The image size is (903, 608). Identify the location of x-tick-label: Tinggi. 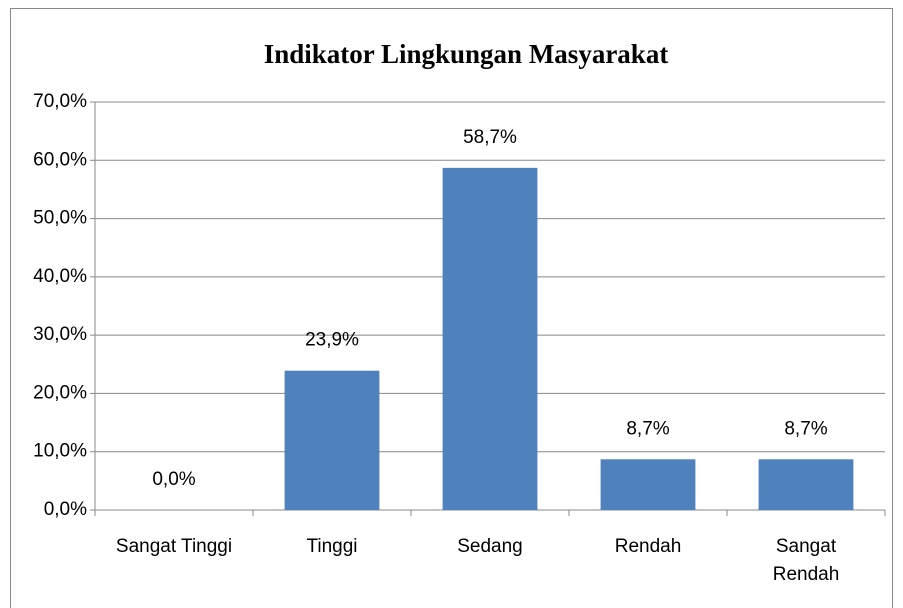
(332, 546).